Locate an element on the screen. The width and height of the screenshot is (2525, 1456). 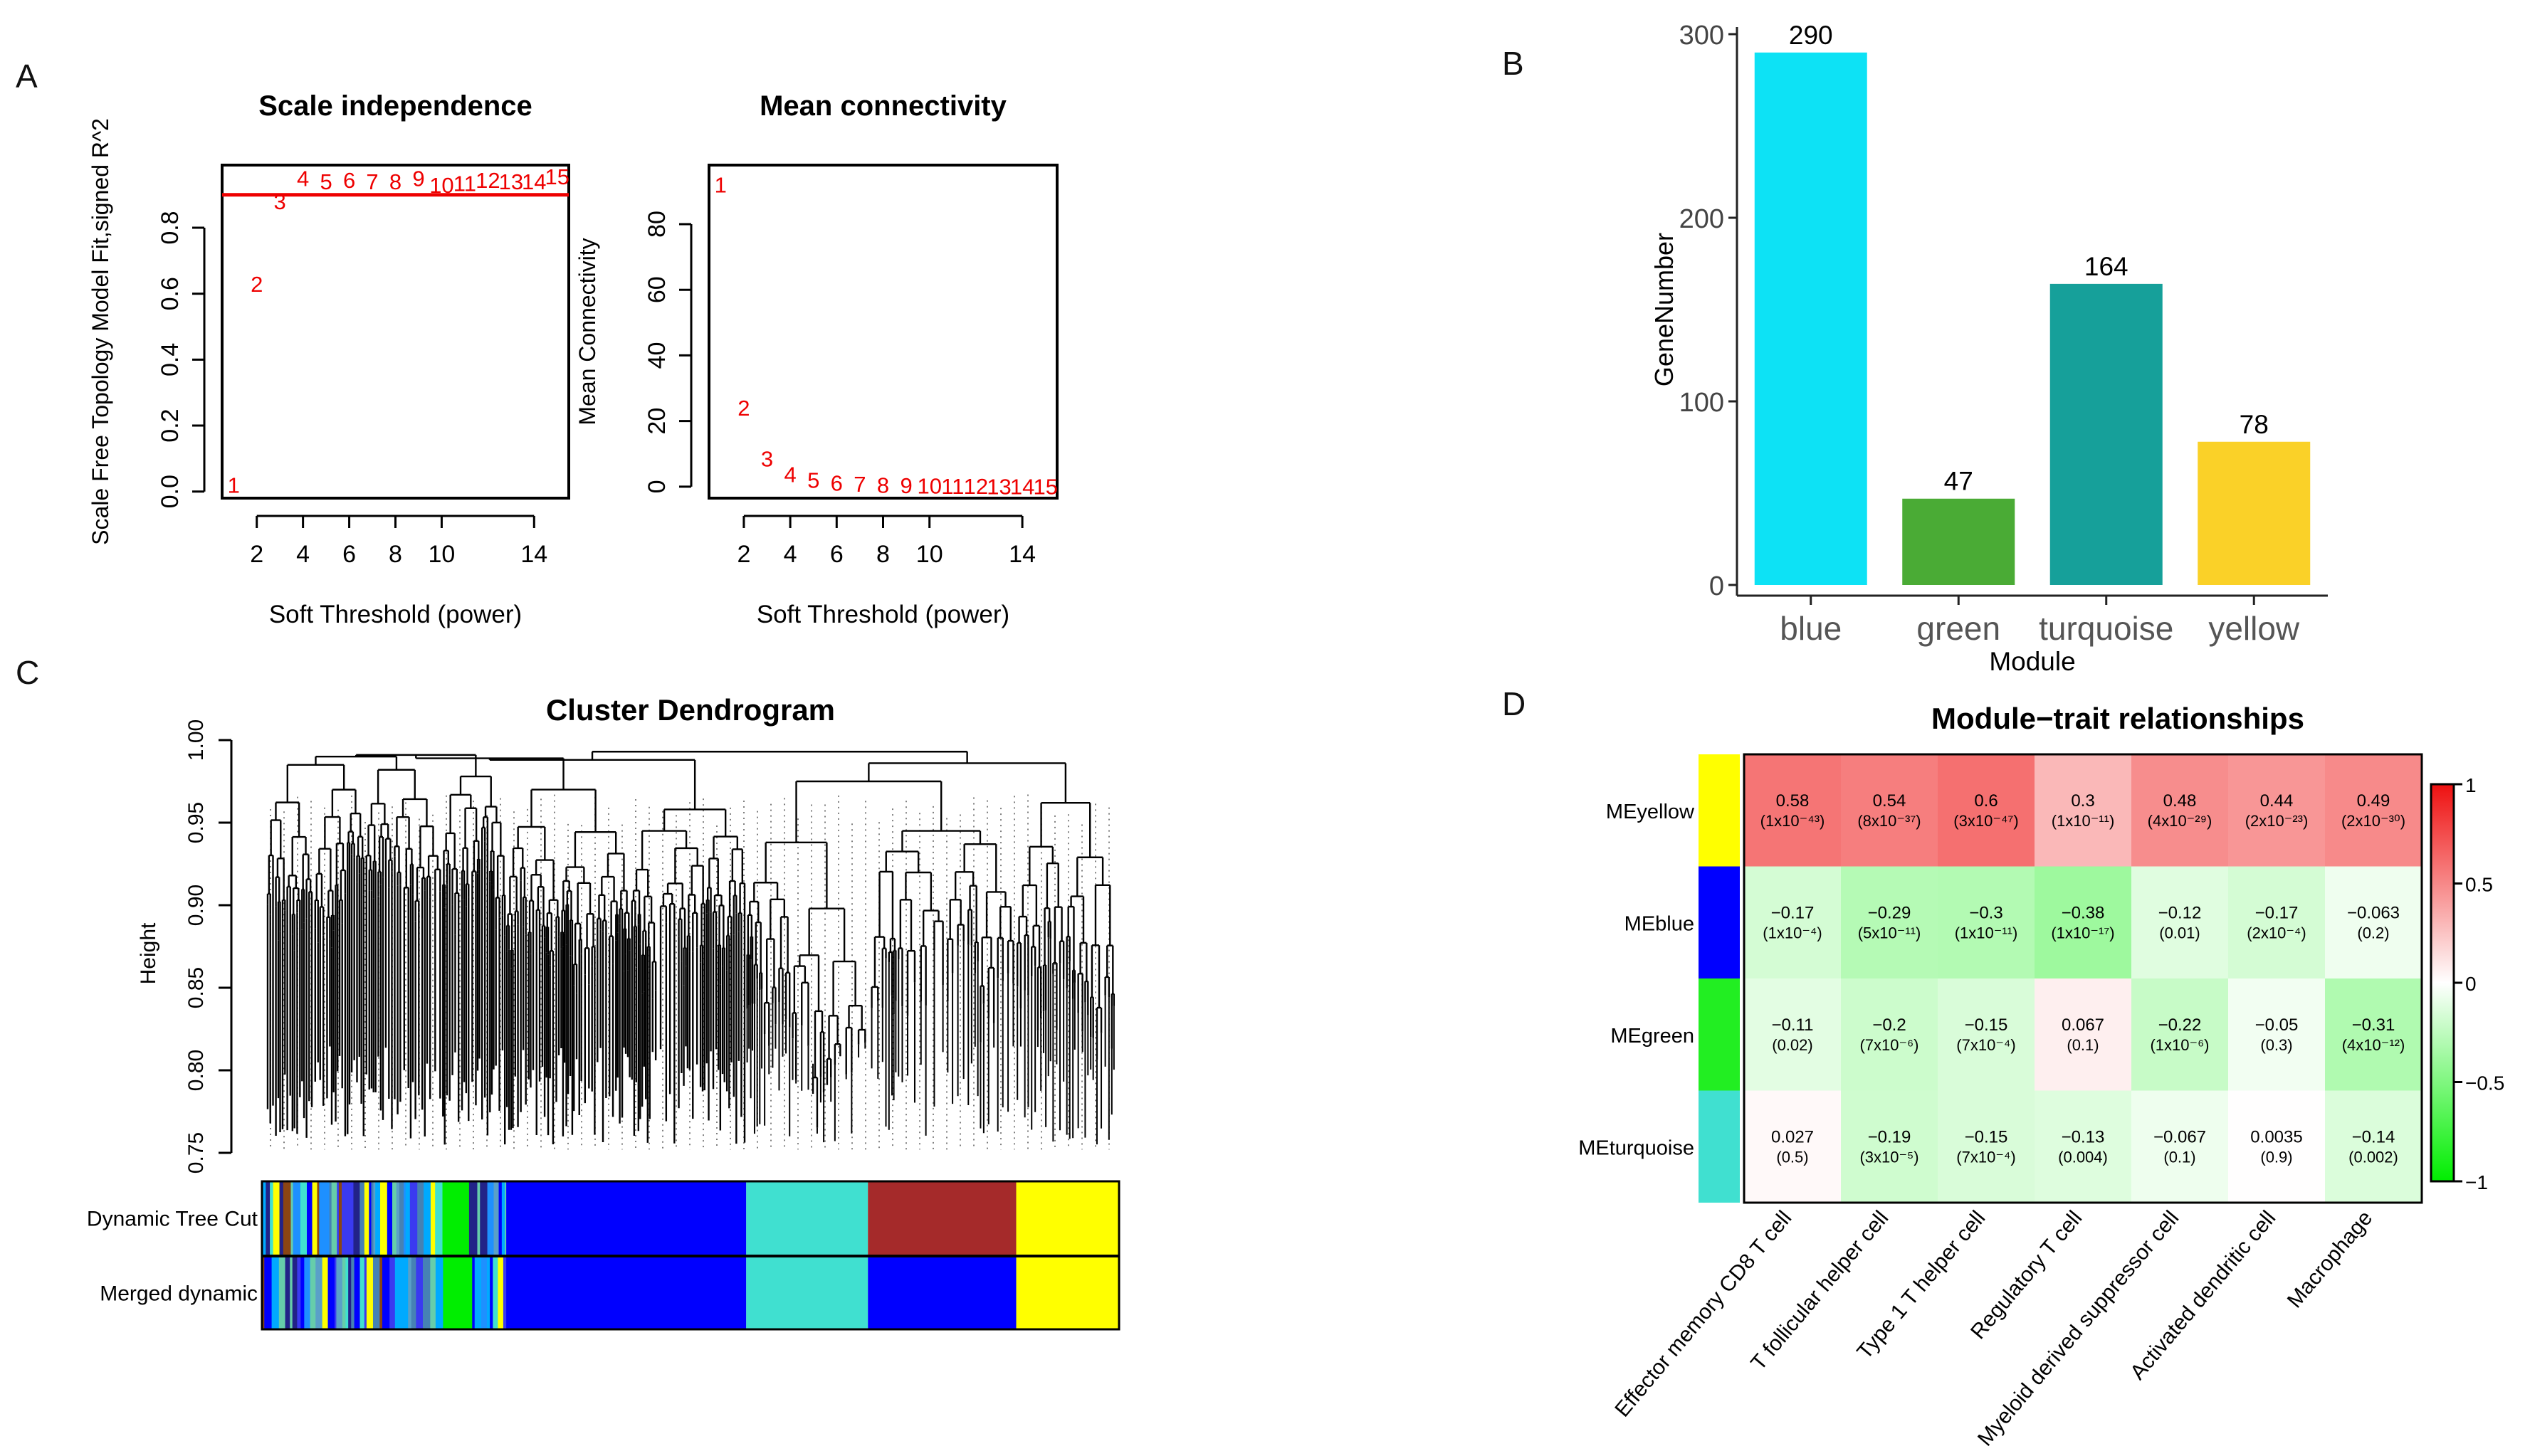
y-tick-label: 80 is located at coordinates (657, 224).